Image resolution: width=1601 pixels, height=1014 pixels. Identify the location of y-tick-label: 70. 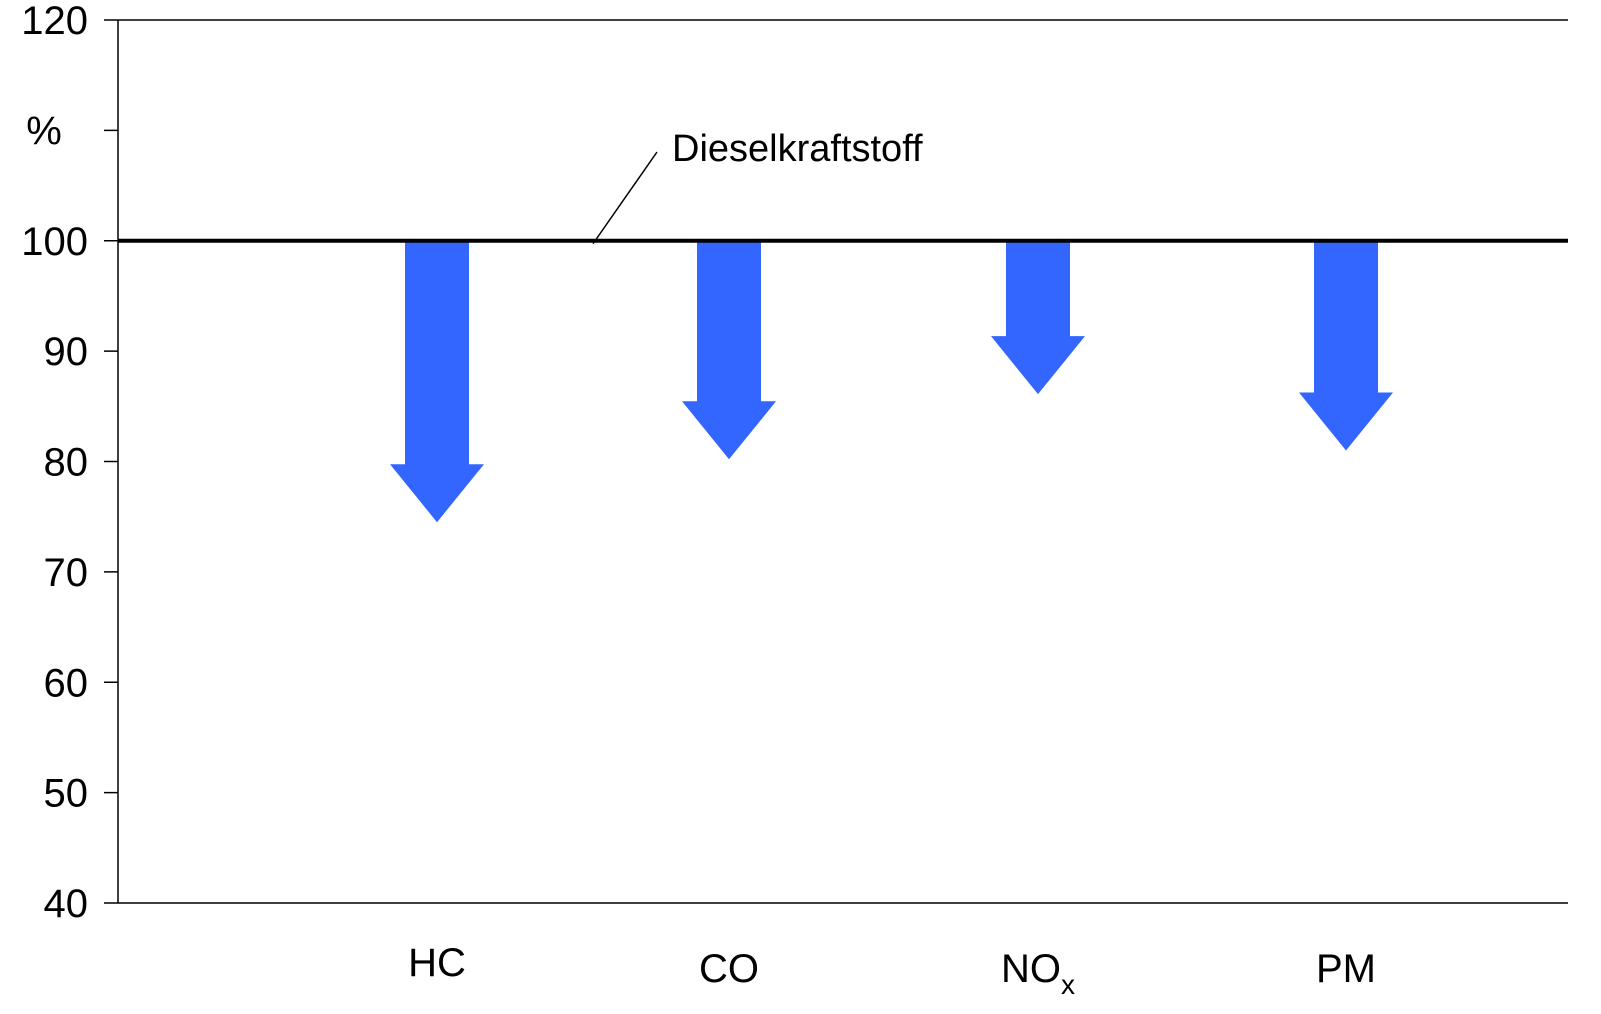
(66, 573).